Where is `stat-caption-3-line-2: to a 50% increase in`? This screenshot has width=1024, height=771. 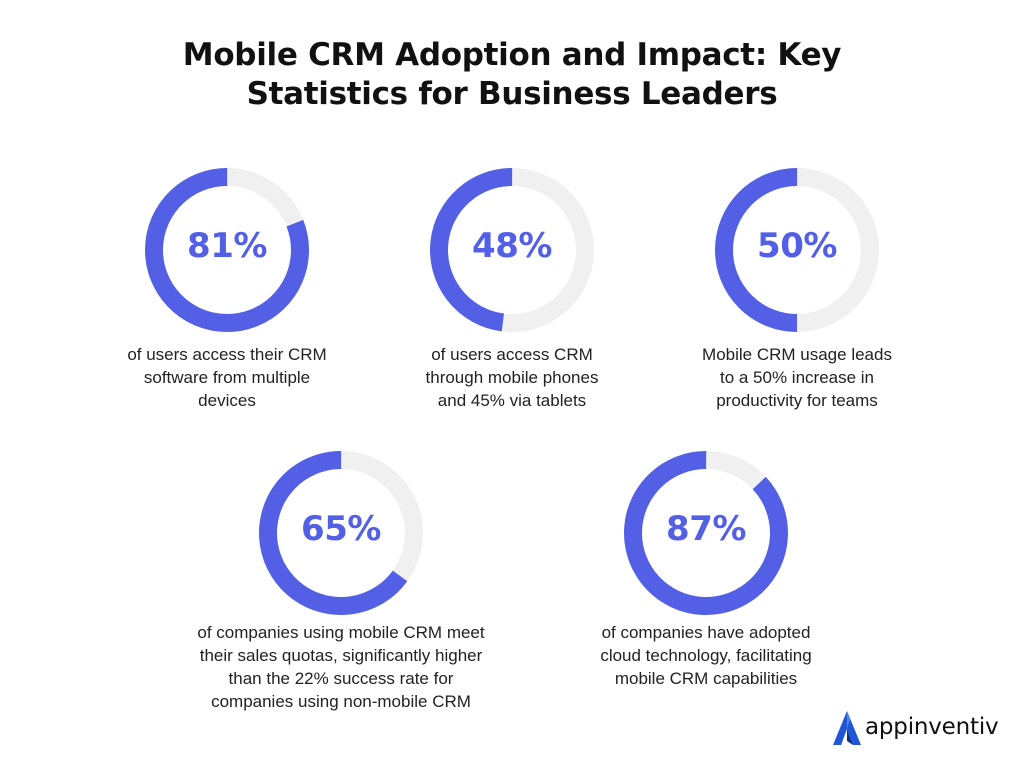 stat-caption-3-line-2: to a 50% increase in is located at coordinates (797, 377).